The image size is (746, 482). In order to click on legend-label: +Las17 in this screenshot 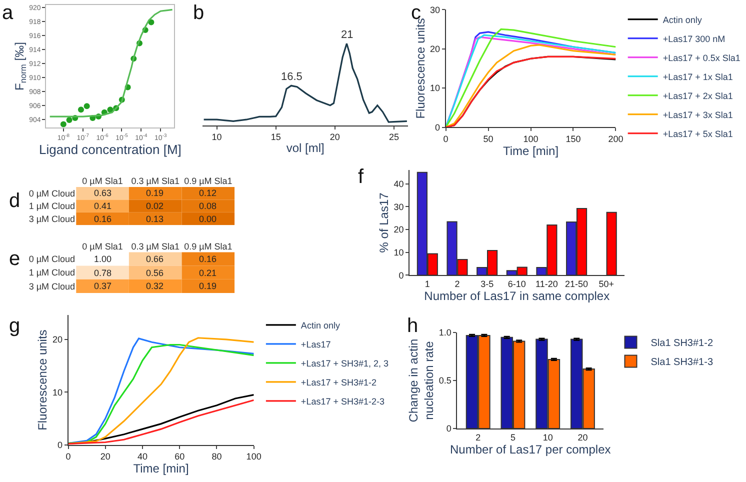, I will do `click(315, 344)`.